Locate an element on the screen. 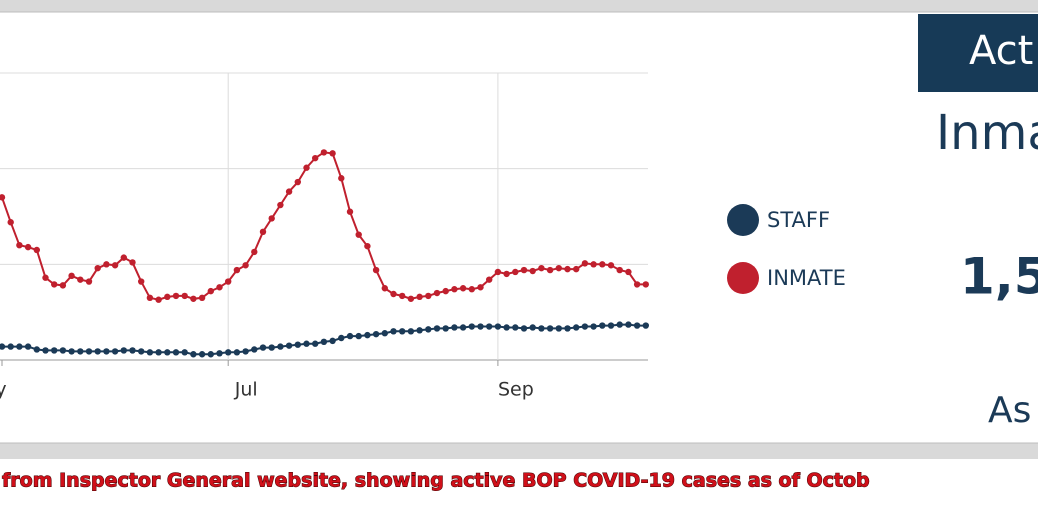 This screenshot has height=516, width=1038. panel-header: Act is located at coordinates (1001, 51).